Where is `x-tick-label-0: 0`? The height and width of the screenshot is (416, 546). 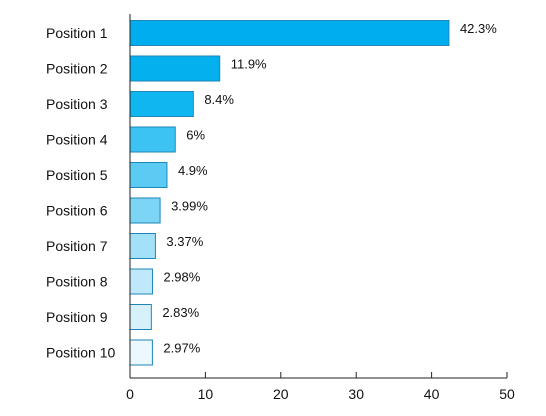 x-tick-label-0: 0 is located at coordinates (130, 394).